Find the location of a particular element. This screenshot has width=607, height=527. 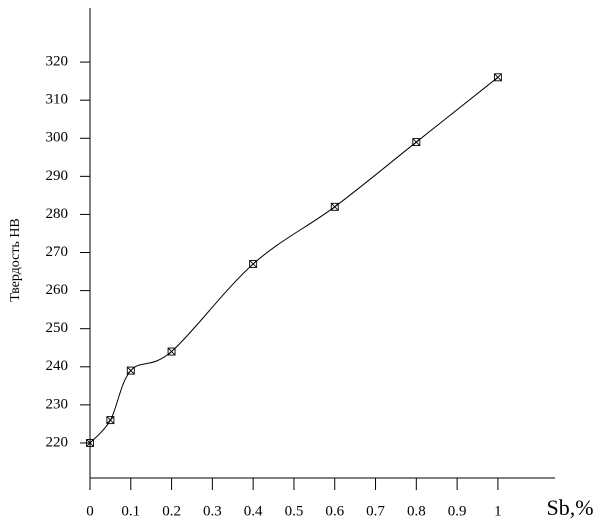

y-tick-label: 320 is located at coordinates (57, 62).